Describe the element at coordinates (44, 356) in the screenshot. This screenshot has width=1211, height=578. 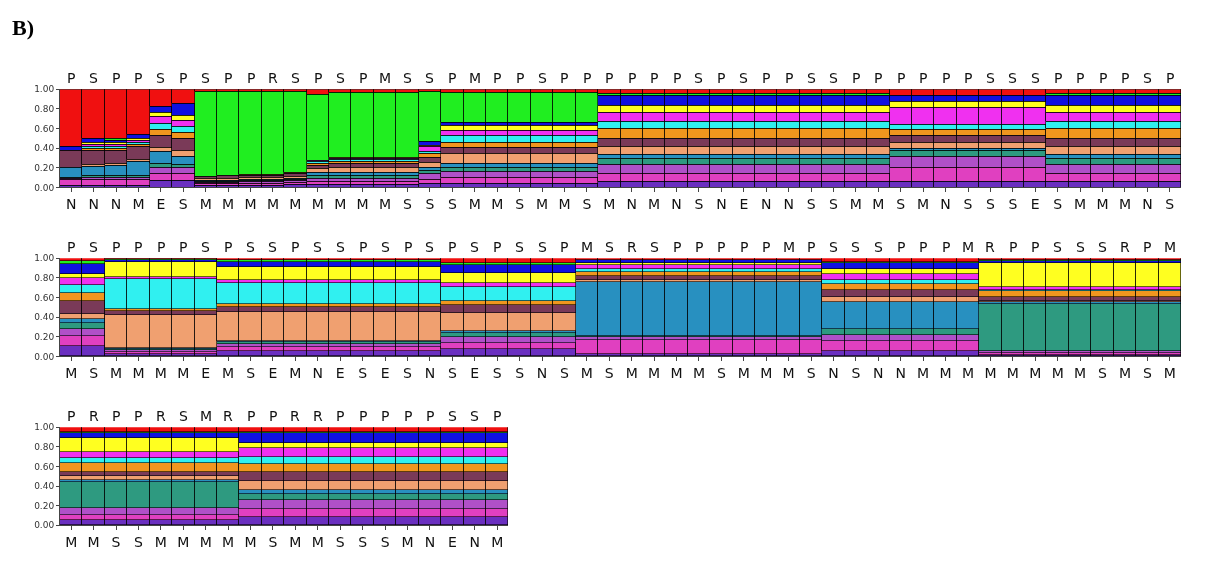
I see `y-tick-label: 0.00` at that location.